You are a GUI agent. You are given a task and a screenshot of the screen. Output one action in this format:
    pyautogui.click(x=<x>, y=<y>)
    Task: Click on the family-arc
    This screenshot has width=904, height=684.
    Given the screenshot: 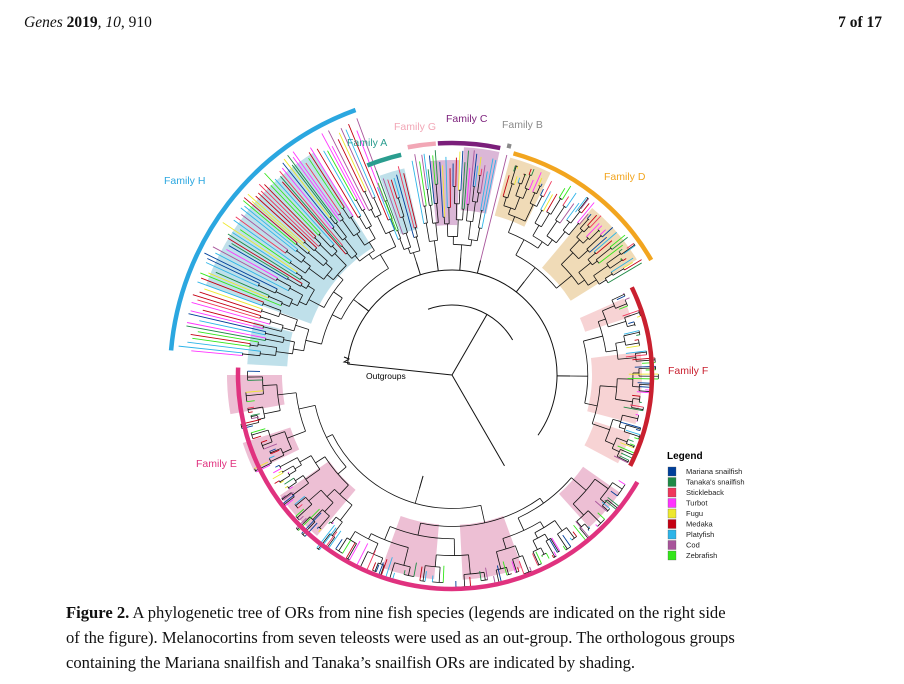 What is the action you would take?
    pyautogui.click(x=384, y=160)
    